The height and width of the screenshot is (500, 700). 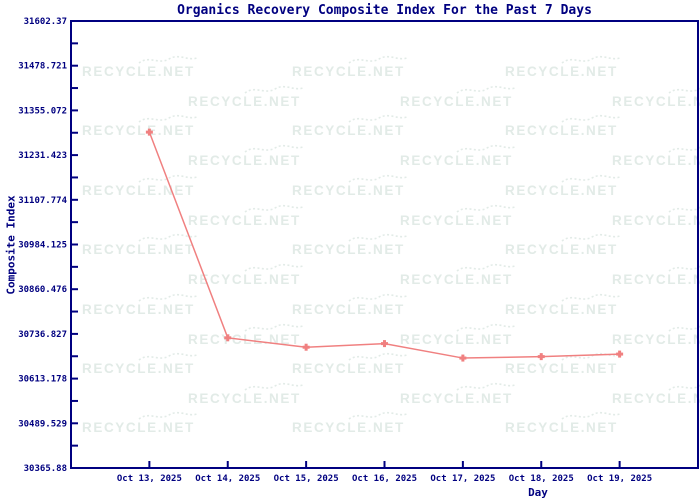 What do you see at coordinates (538, 492) in the screenshot?
I see `x-axis-title: Day` at bounding box center [538, 492].